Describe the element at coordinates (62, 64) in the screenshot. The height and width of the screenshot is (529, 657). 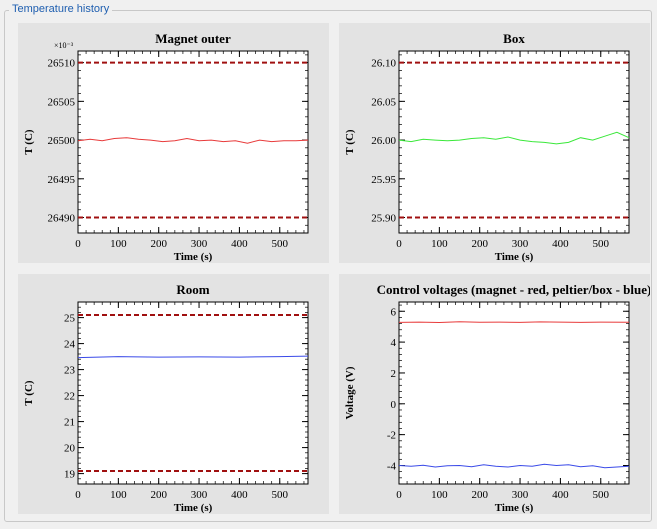
I see `y-tick-label: 26510` at that location.